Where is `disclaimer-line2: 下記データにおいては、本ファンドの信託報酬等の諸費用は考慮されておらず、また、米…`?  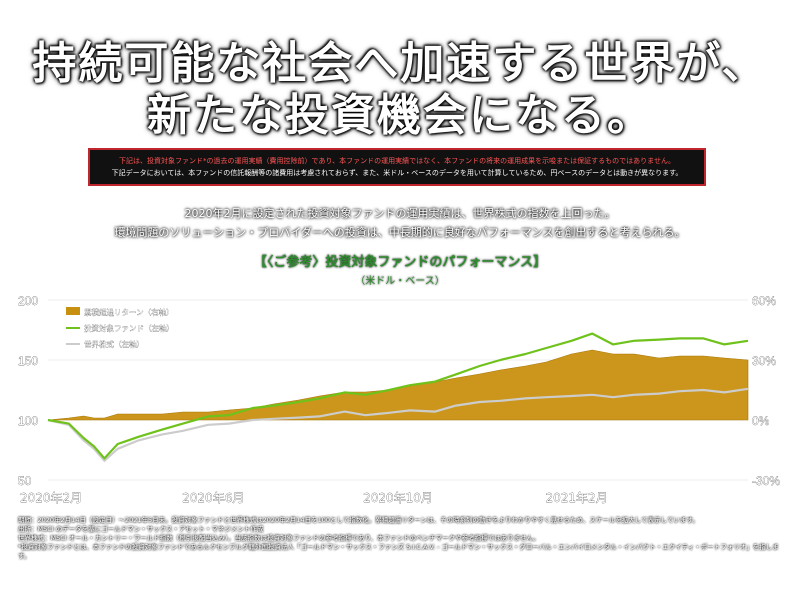
disclaimer-line2: 下記データにおいては、本ファンドの信託報酬等の諸費用は考慮されておらず、また、米… is located at coordinates (397, 173).